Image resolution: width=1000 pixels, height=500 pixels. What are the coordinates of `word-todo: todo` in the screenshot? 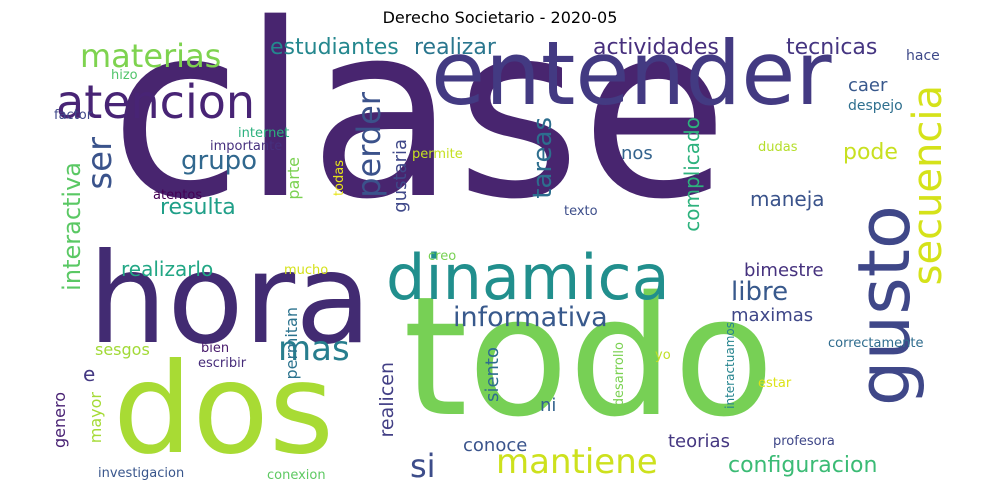 It's located at (589, 357).